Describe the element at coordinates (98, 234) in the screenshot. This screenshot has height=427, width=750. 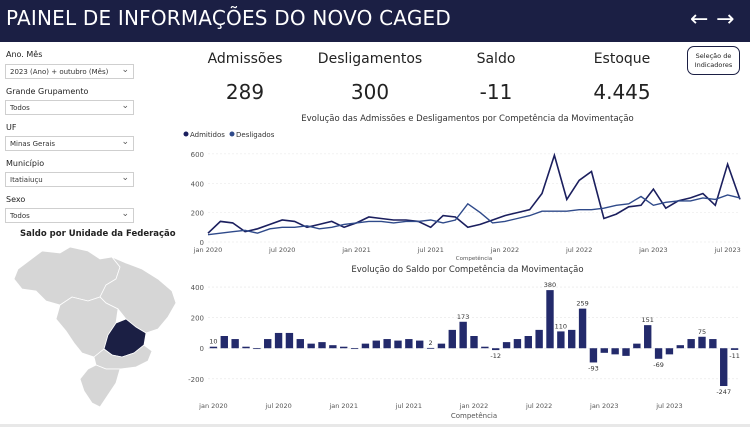
I see `map-title: Saldo por Unidade da Federação` at that location.